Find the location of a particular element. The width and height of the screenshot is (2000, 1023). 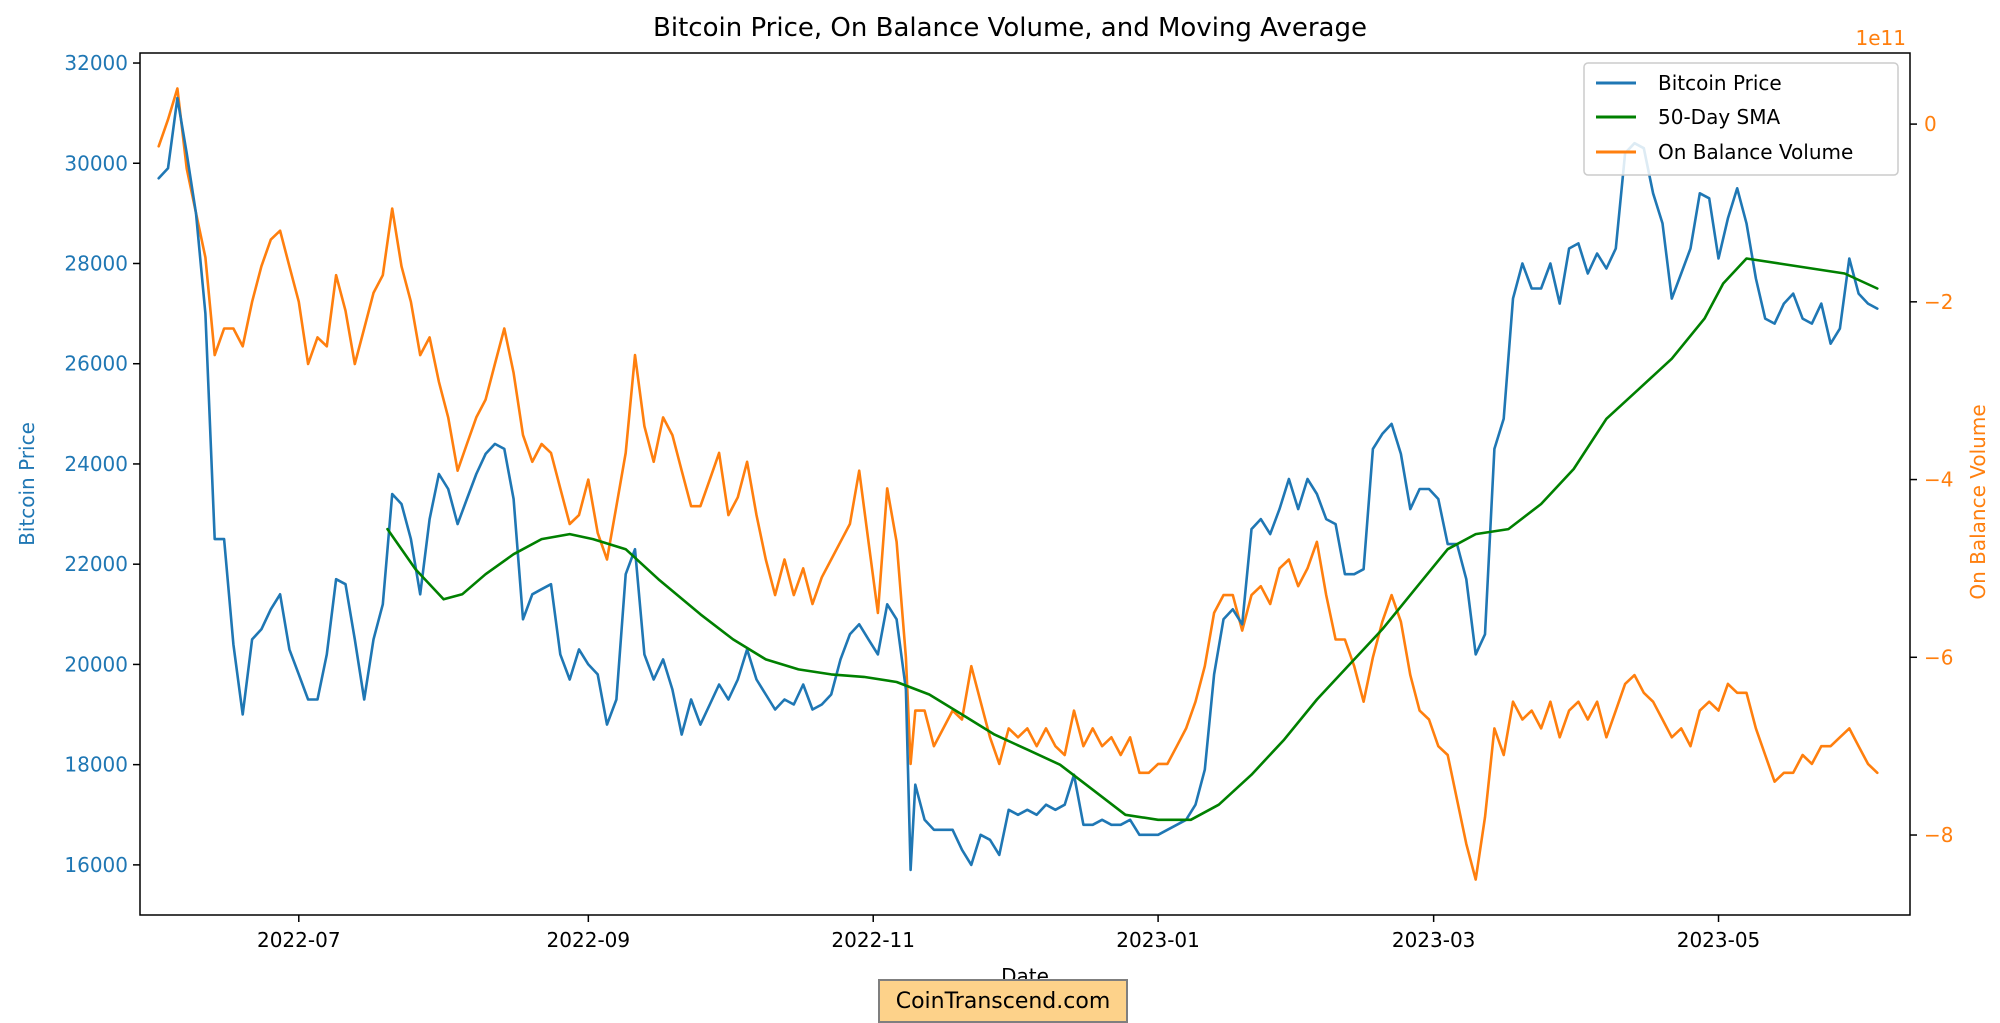

y-left-tick-label-32000: 32000 is located at coordinates (96, 63).